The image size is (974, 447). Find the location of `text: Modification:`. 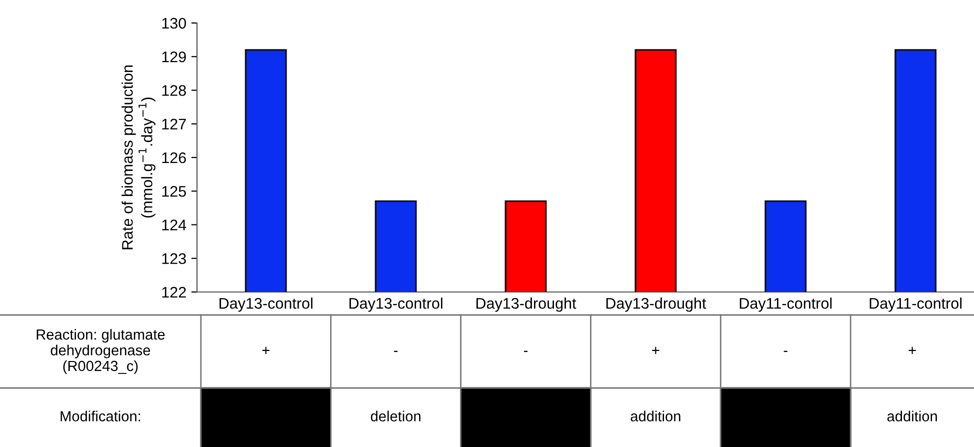

text: Modification: is located at coordinates (100, 416).